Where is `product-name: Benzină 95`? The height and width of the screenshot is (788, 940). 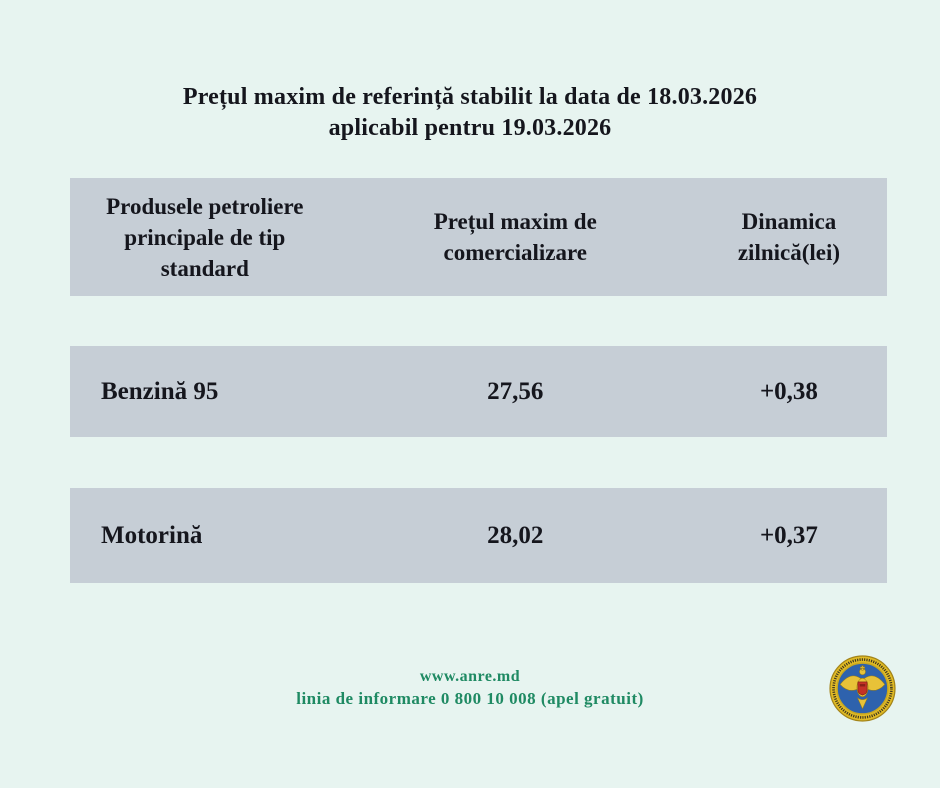
product-name: Benzină 95 is located at coordinates (160, 391).